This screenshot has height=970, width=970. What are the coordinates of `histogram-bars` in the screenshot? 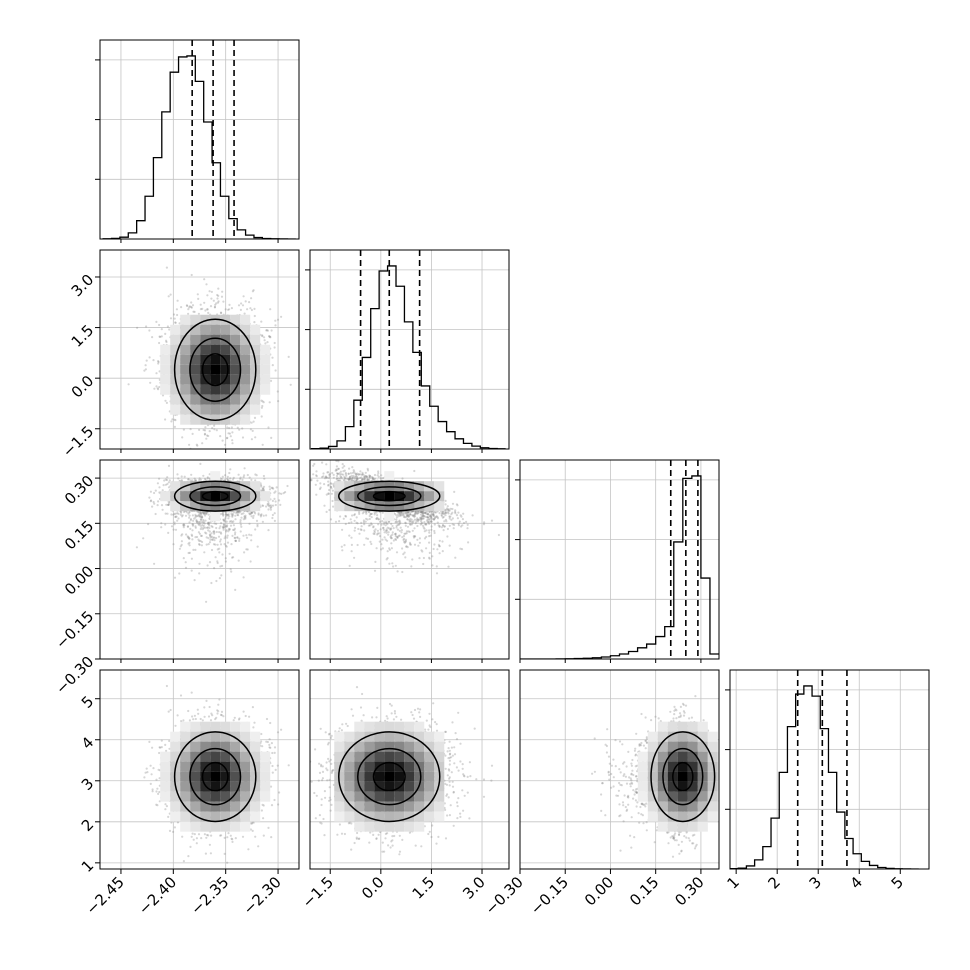 It's located at (408, 357).